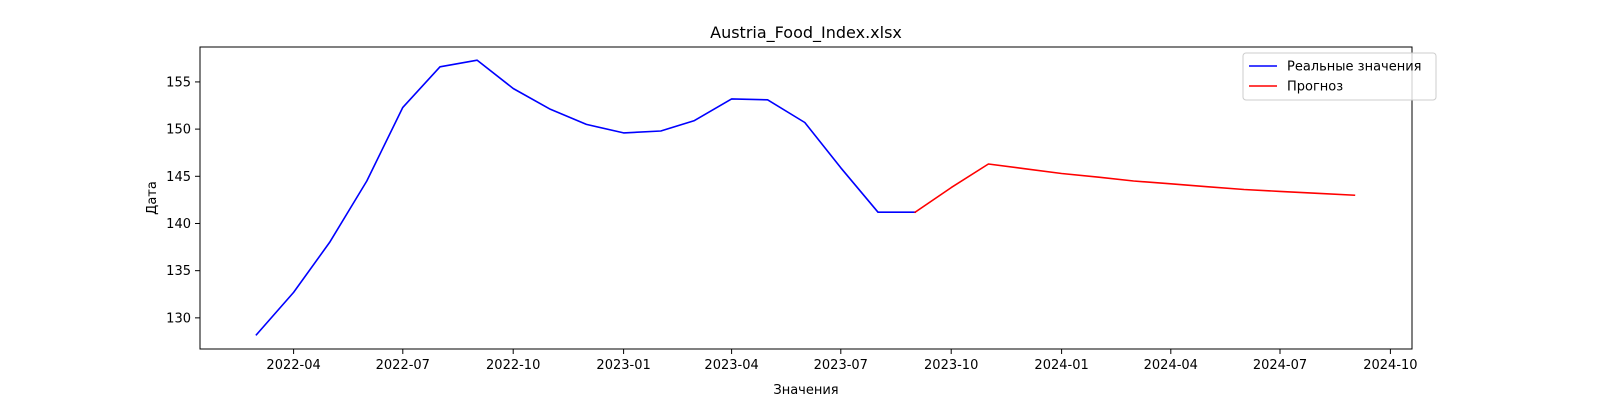 This screenshot has width=1600, height=404. Describe the element at coordinates (1171, 365) in the screenshot. I see `x-tick-label: 2024-04` at that location.